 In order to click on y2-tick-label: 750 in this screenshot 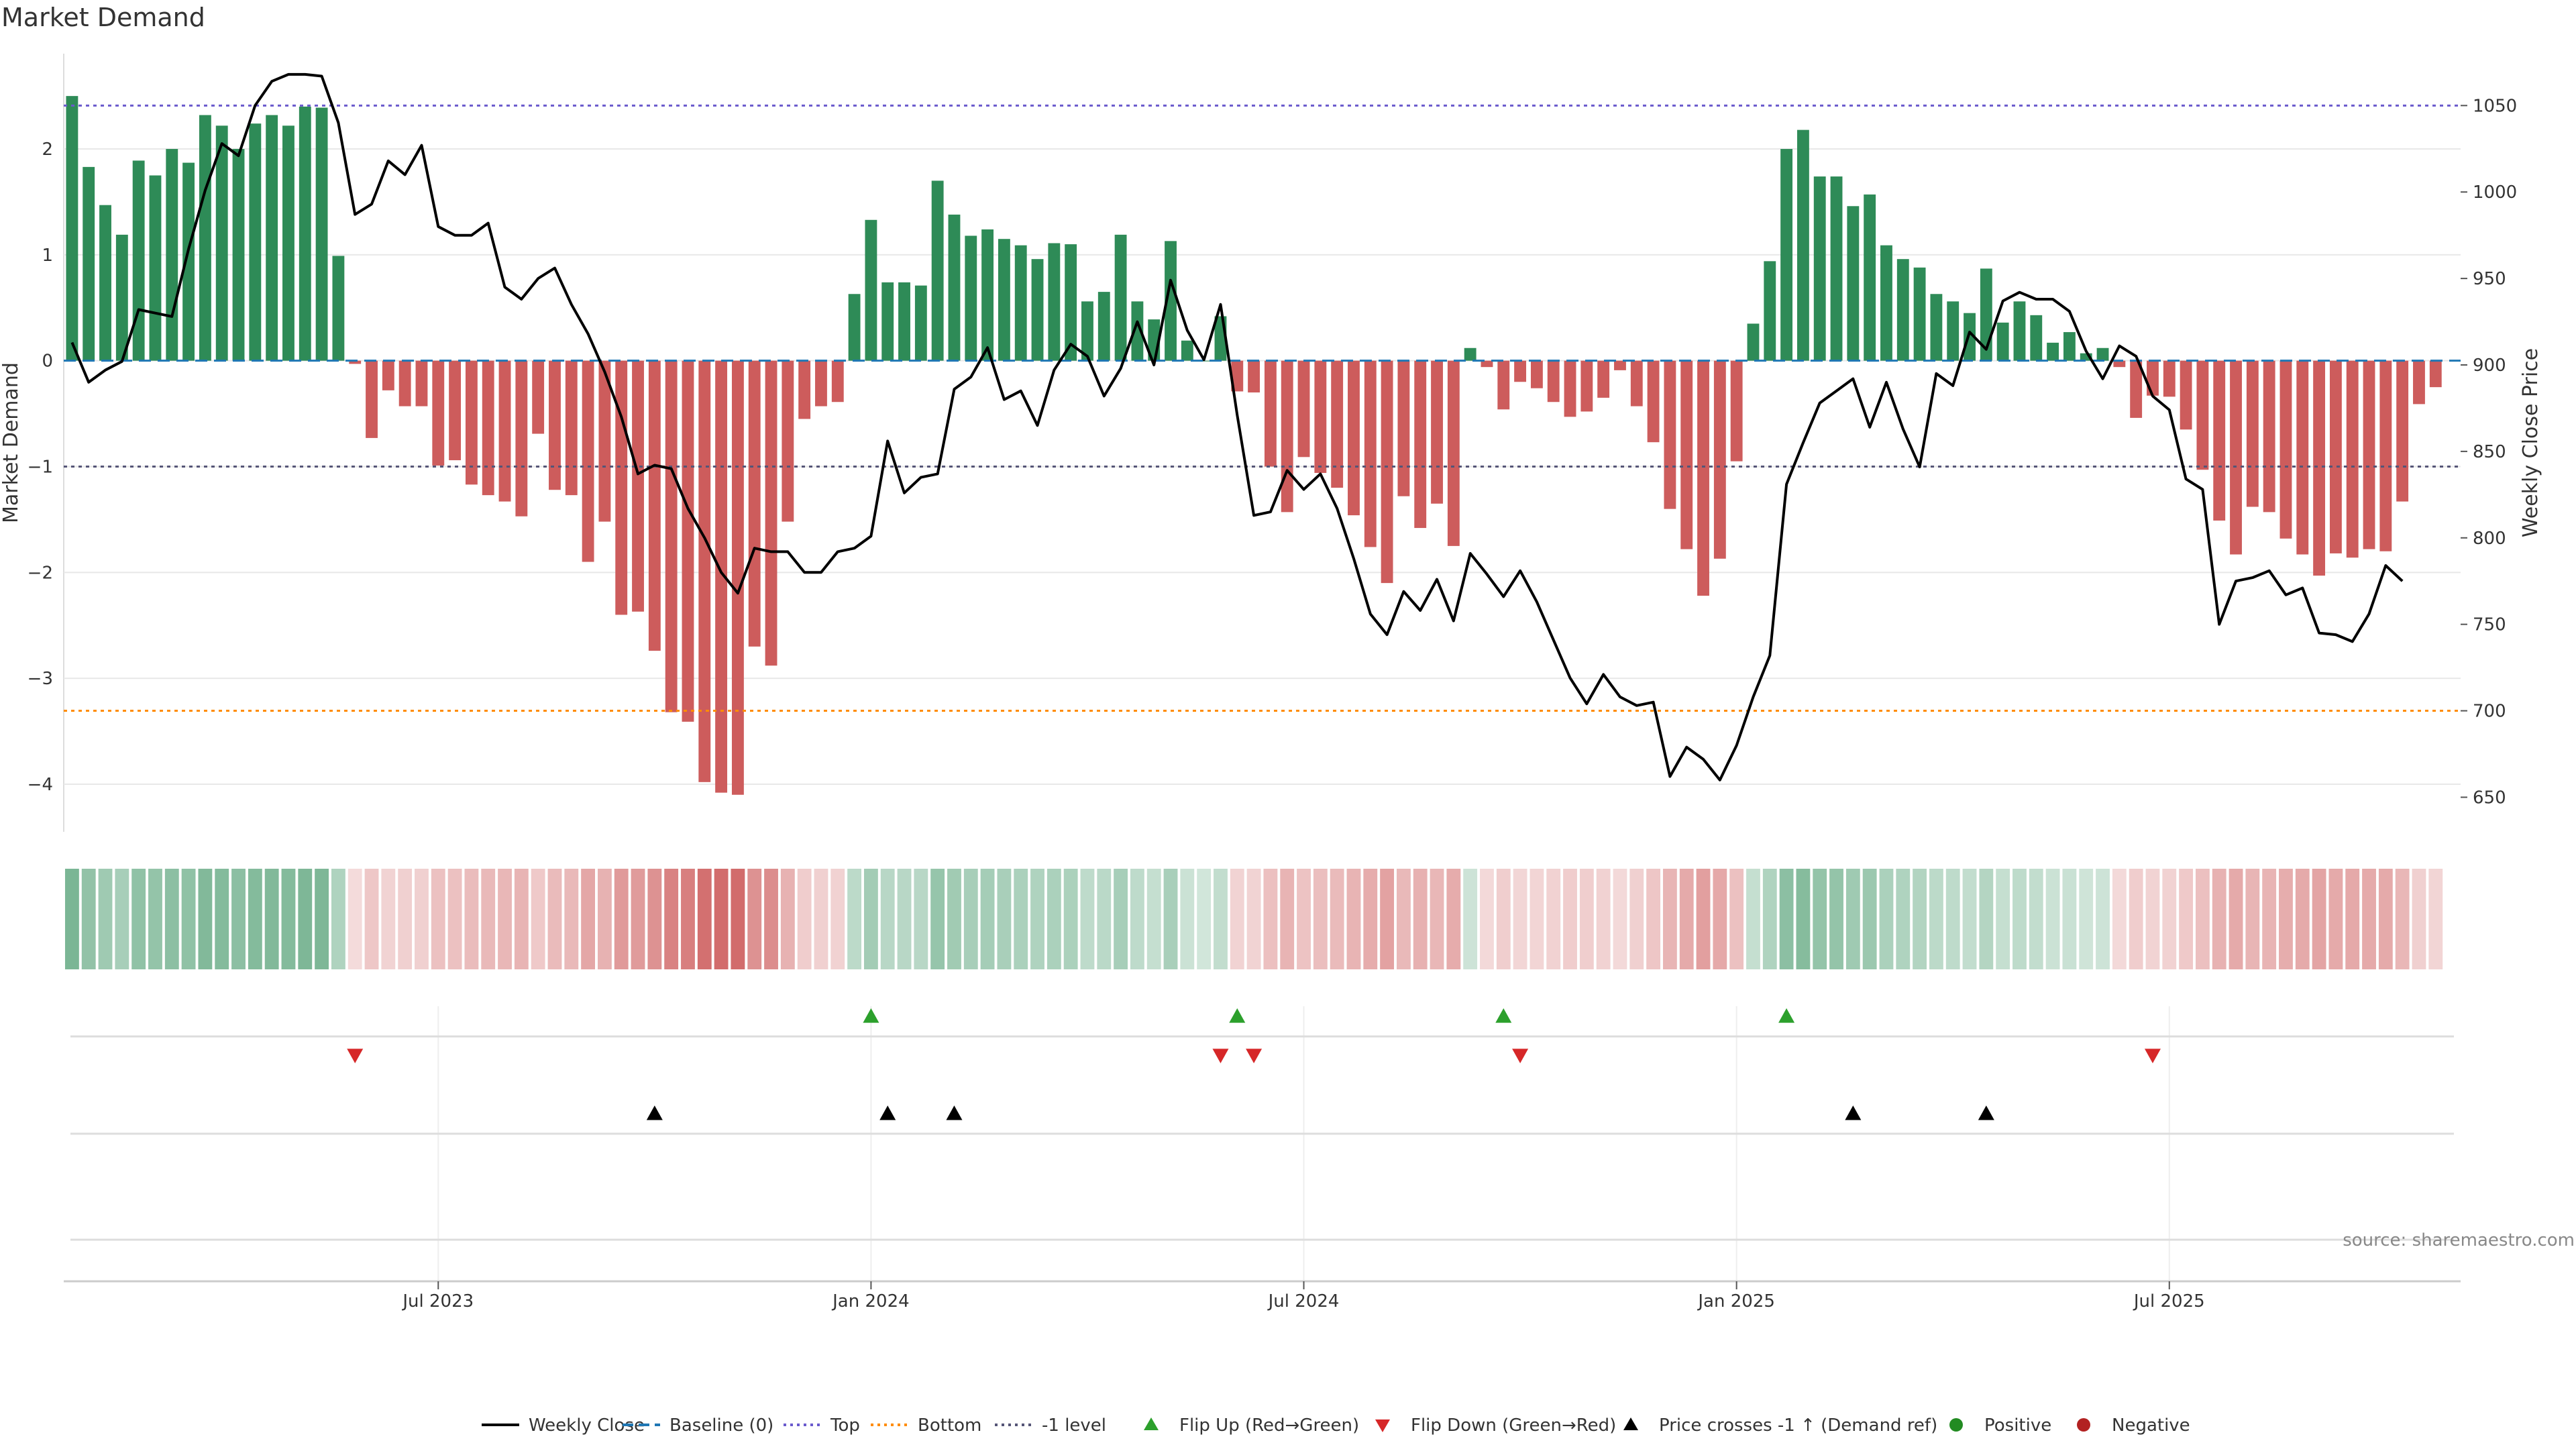, I will do `click(2489, 625)`.